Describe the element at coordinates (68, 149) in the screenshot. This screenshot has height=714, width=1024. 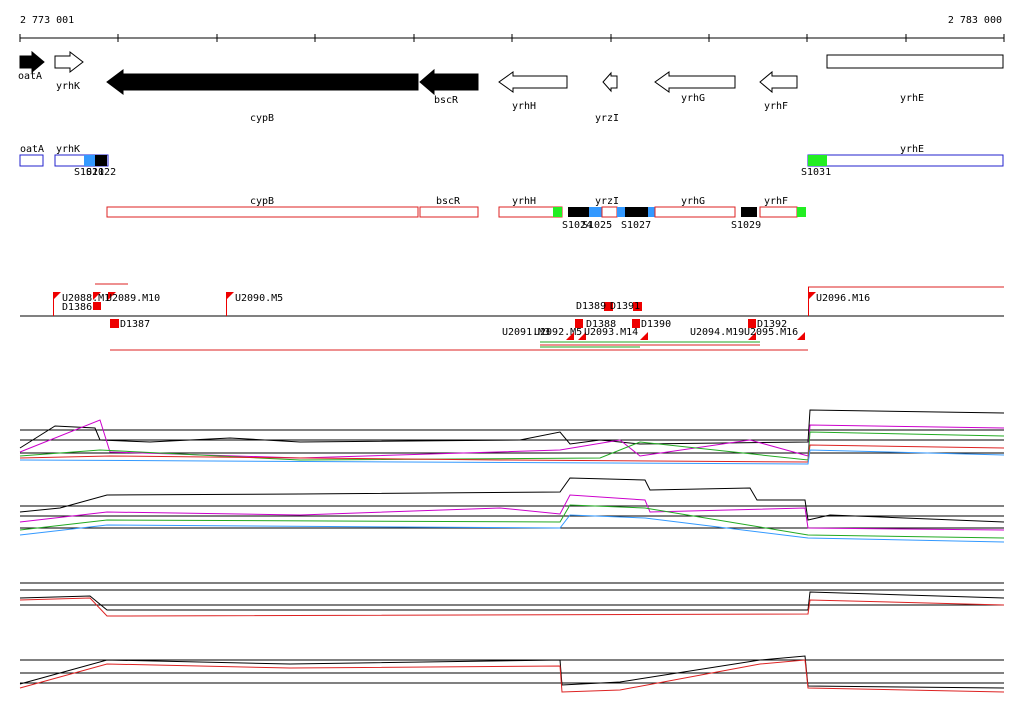
I see `operon-label: yrhK` at that location.